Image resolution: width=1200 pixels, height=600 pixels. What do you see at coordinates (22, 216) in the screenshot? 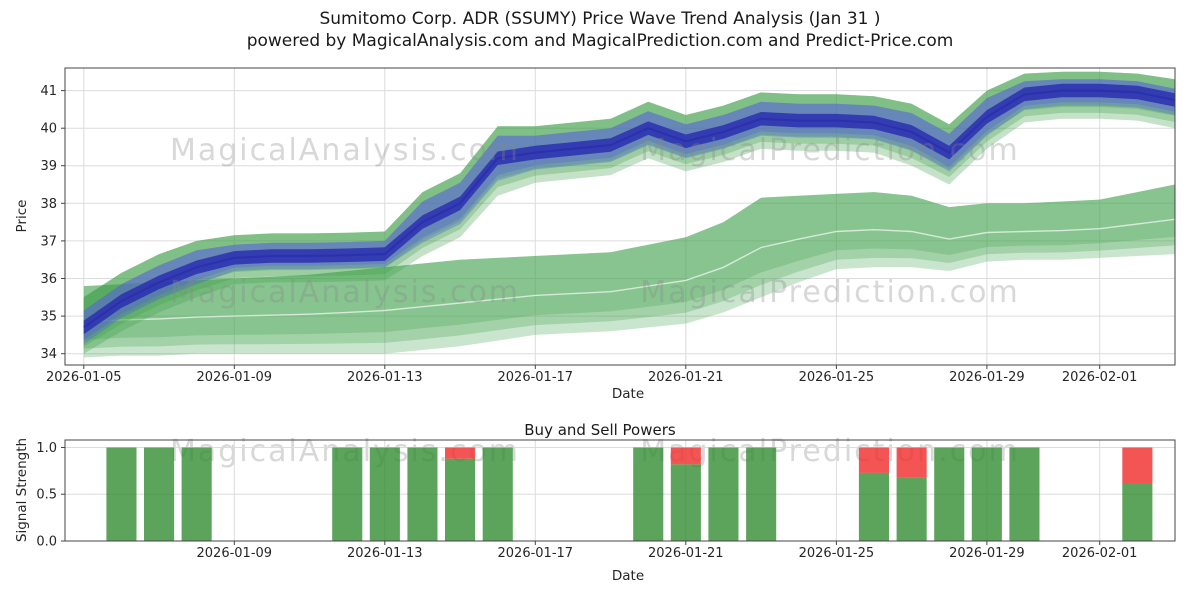
I see `price-axis-label: Price` at bounding box center [22, 216].